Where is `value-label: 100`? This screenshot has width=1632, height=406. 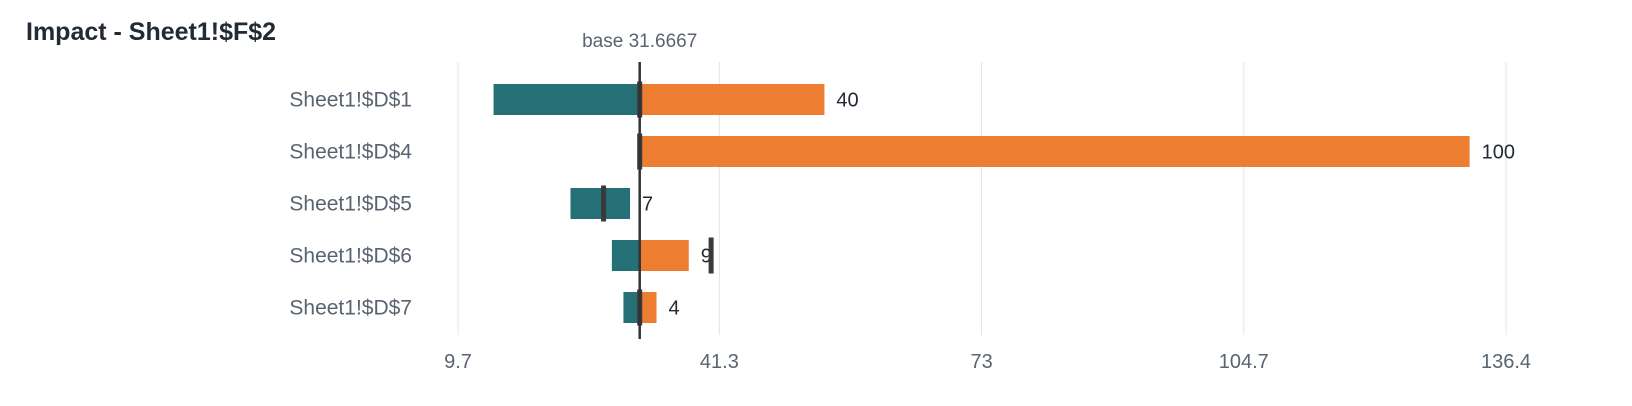
value-label: 100 is located at coordinates (1498, 153).